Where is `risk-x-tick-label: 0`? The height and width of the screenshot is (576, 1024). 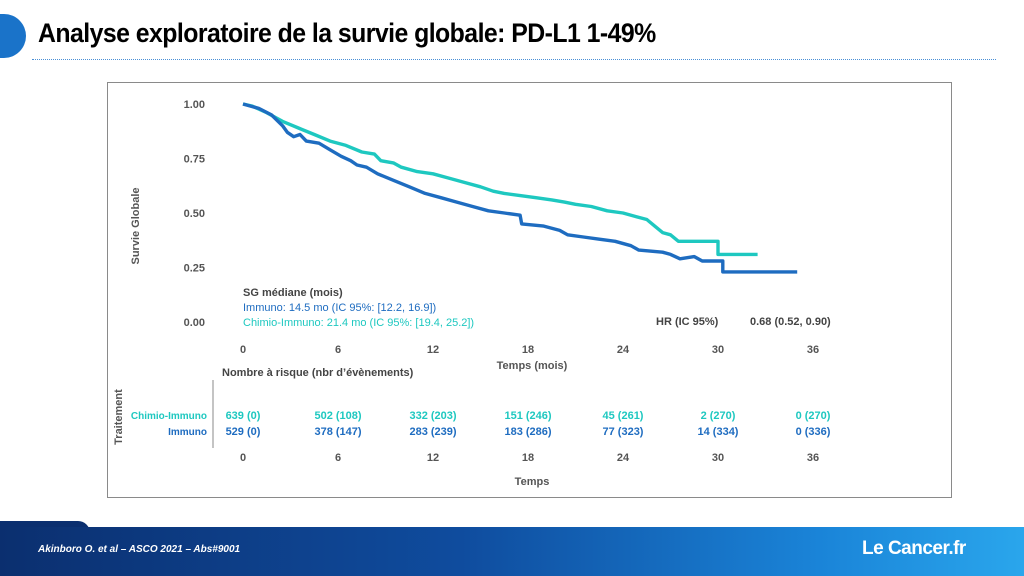 risk-x-tick-label: 0 is located at coordinates (243, 458).